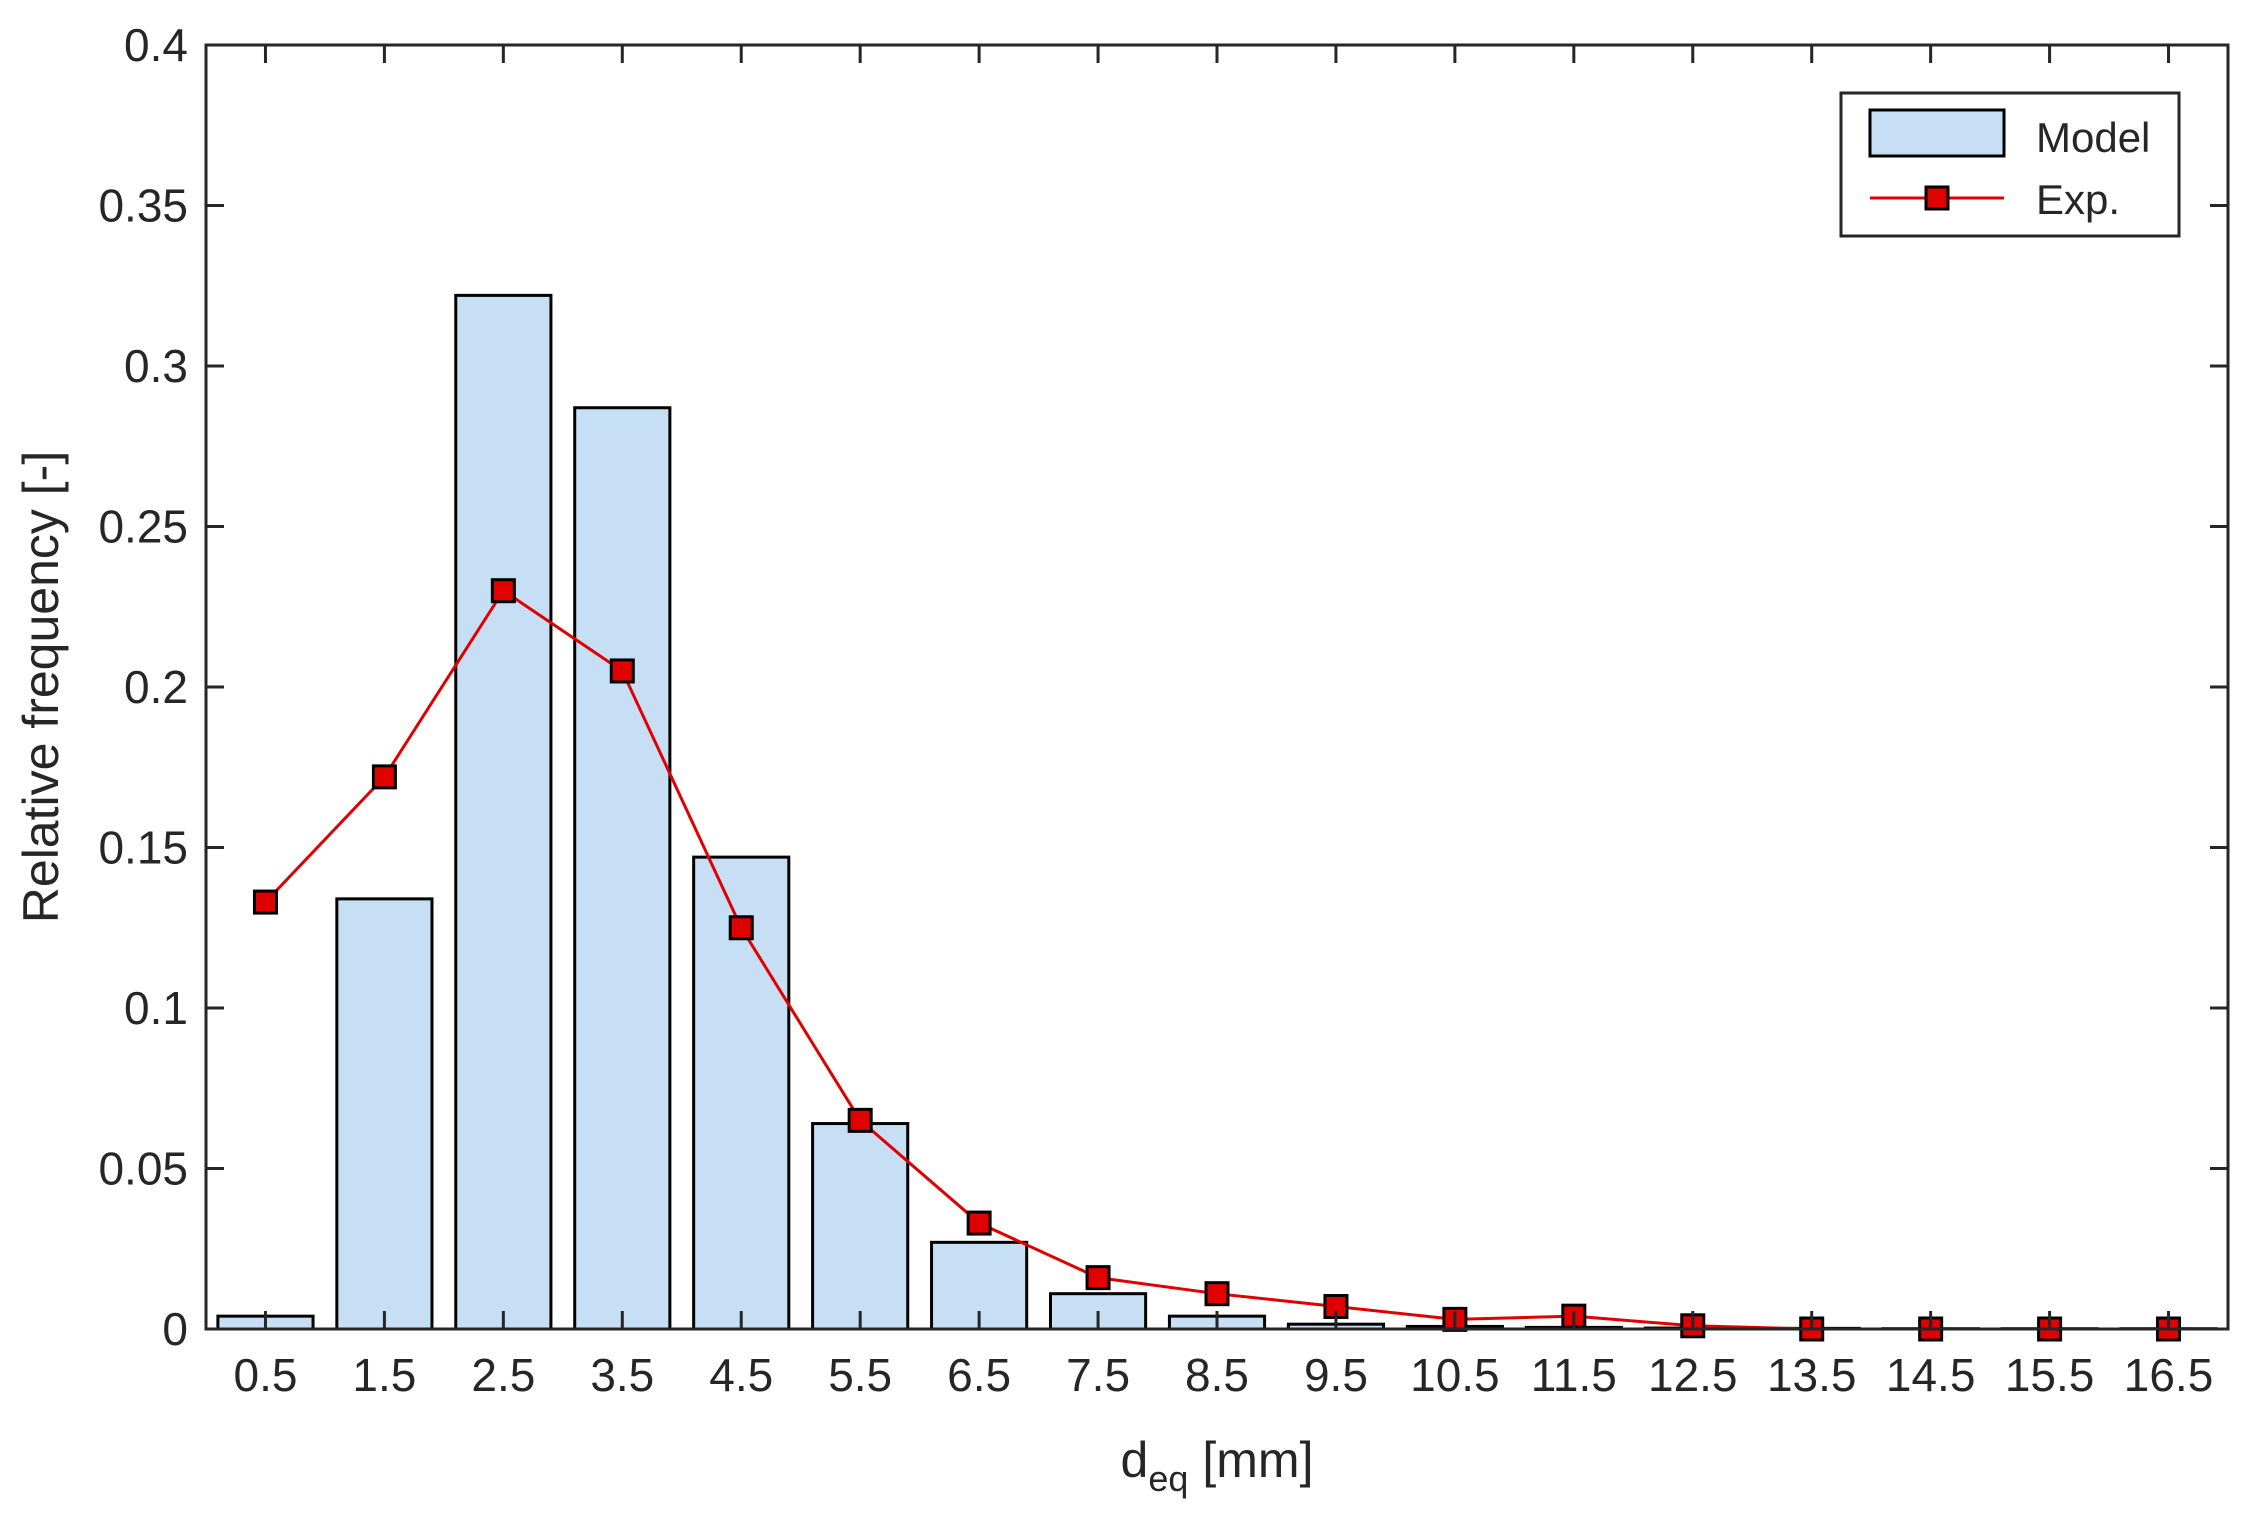  What do you see at coordinates (2078, 199) in the screenshot?
I see `legend-exp-label: Exp.` at bounding box center [2078, 199].